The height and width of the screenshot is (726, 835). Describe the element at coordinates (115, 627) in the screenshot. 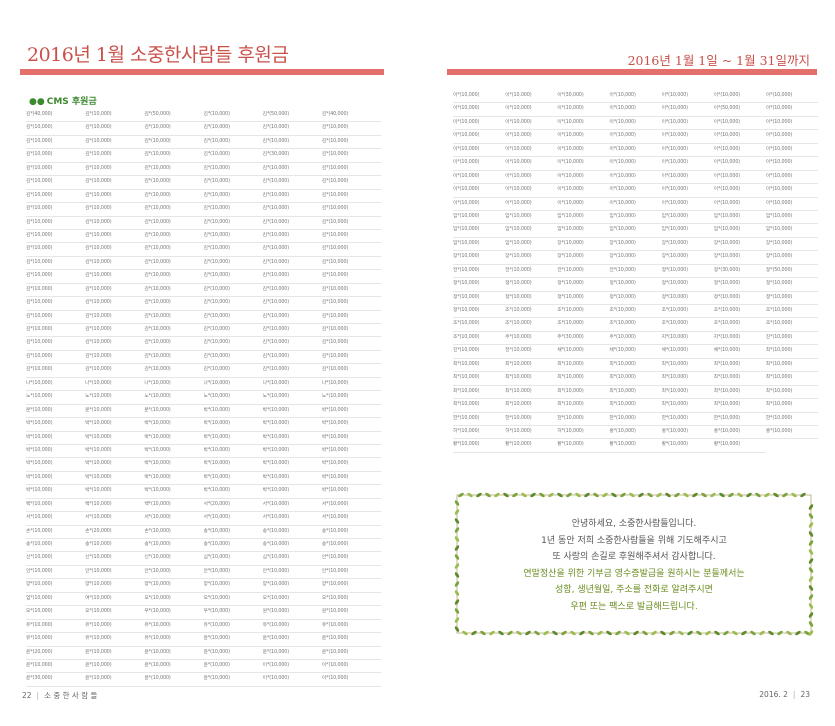

I see `donor-entry: 유*(10,000)` at that location.